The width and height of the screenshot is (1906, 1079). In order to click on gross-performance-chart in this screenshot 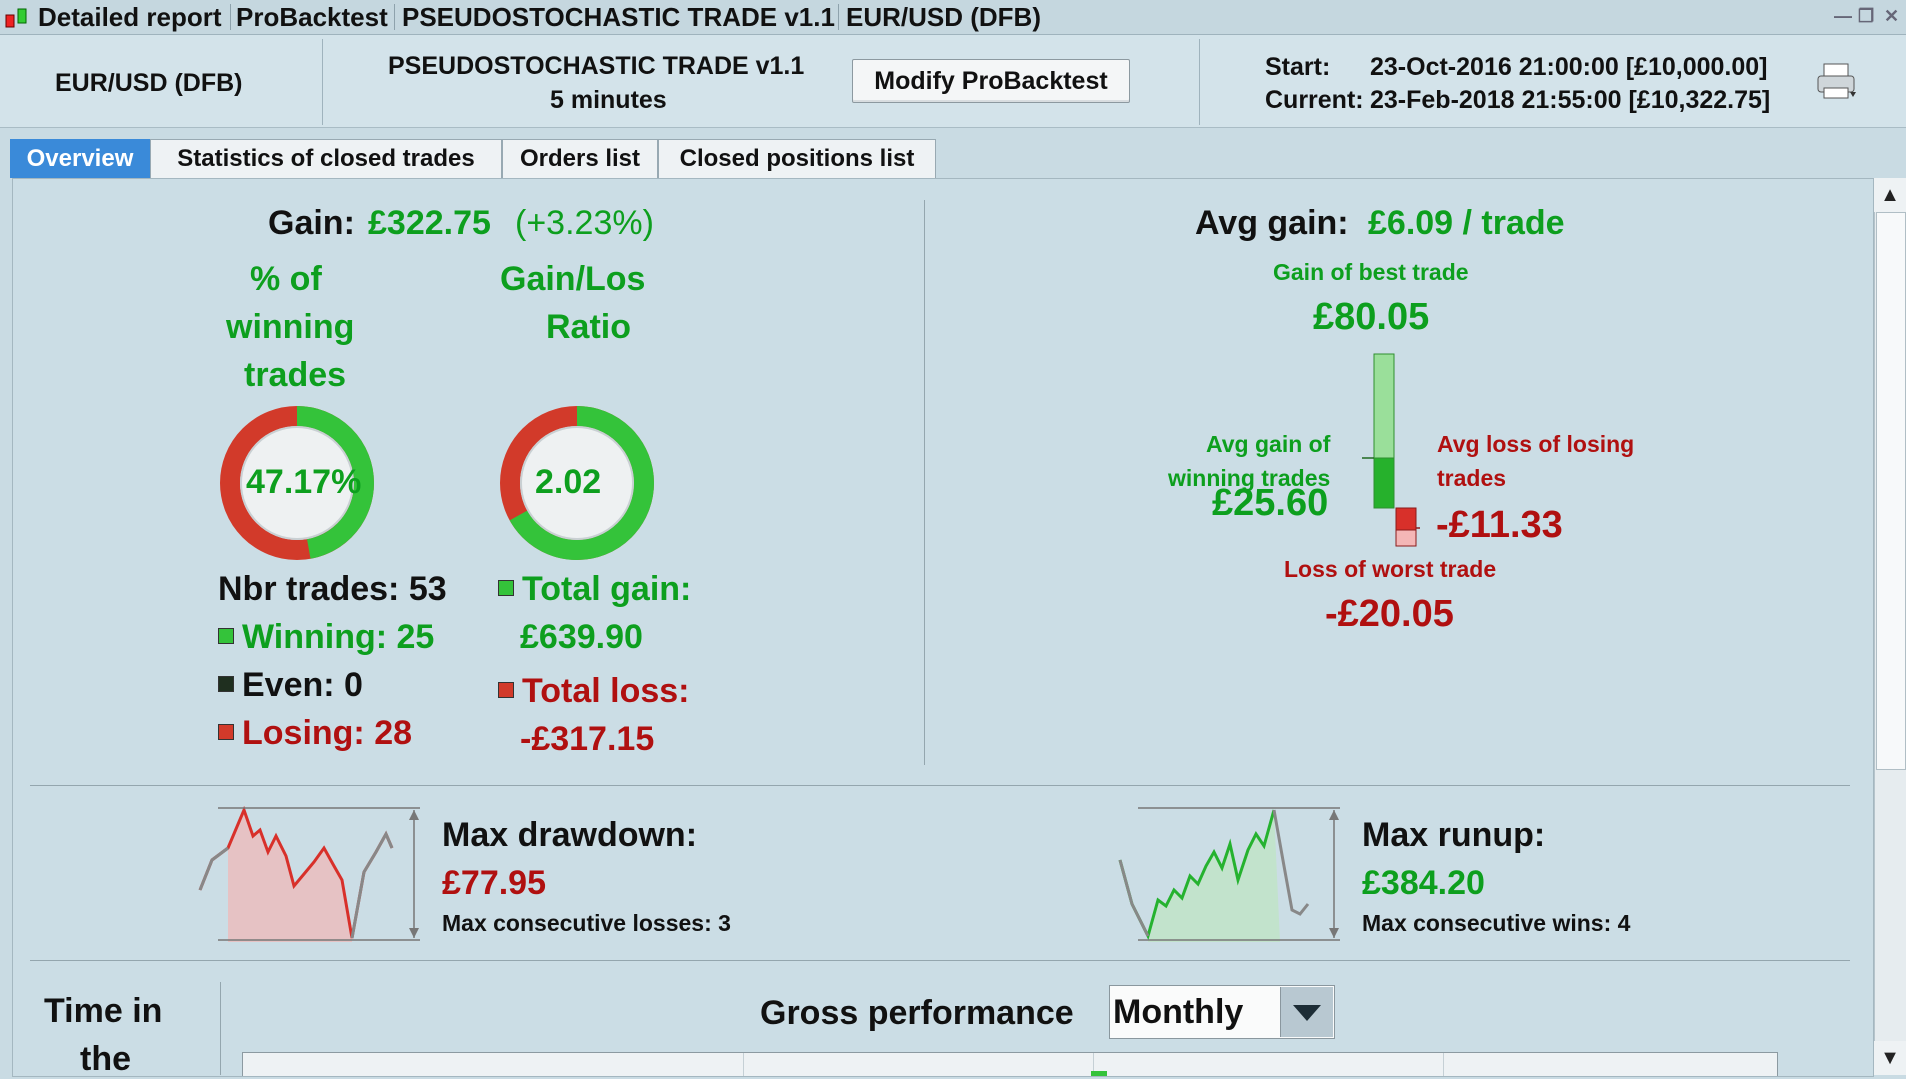, I will do `click(1010, 1064)`.